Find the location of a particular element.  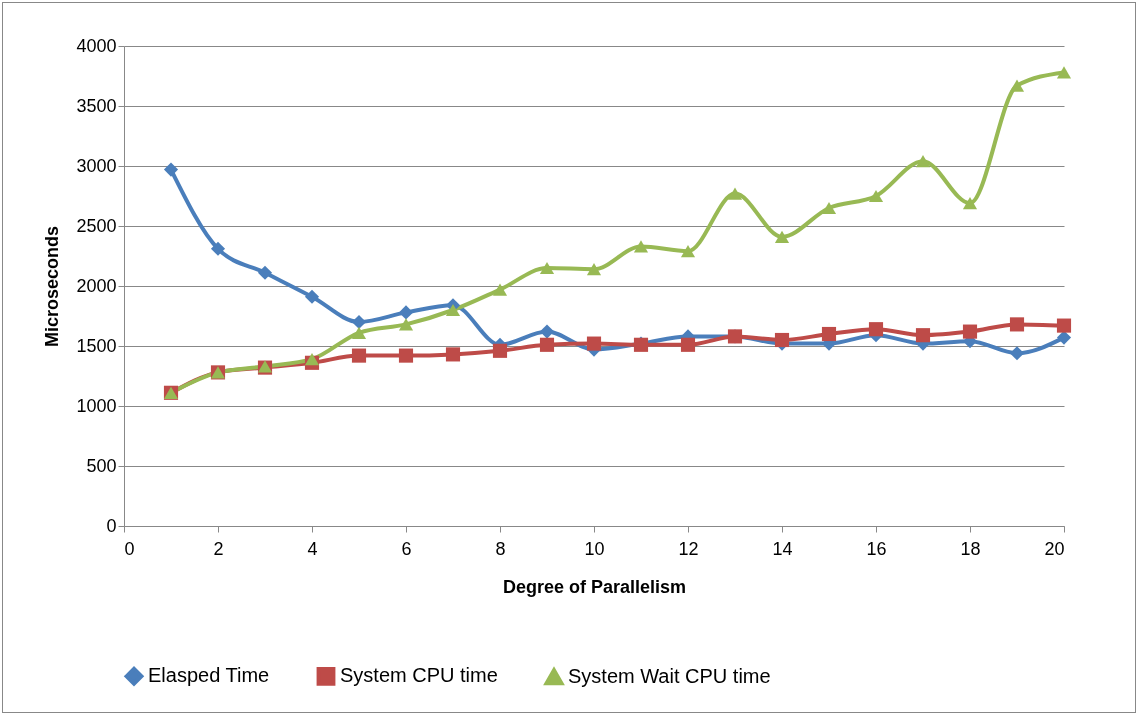

x-tick-label: 0 is located at coordinates (129, 548).